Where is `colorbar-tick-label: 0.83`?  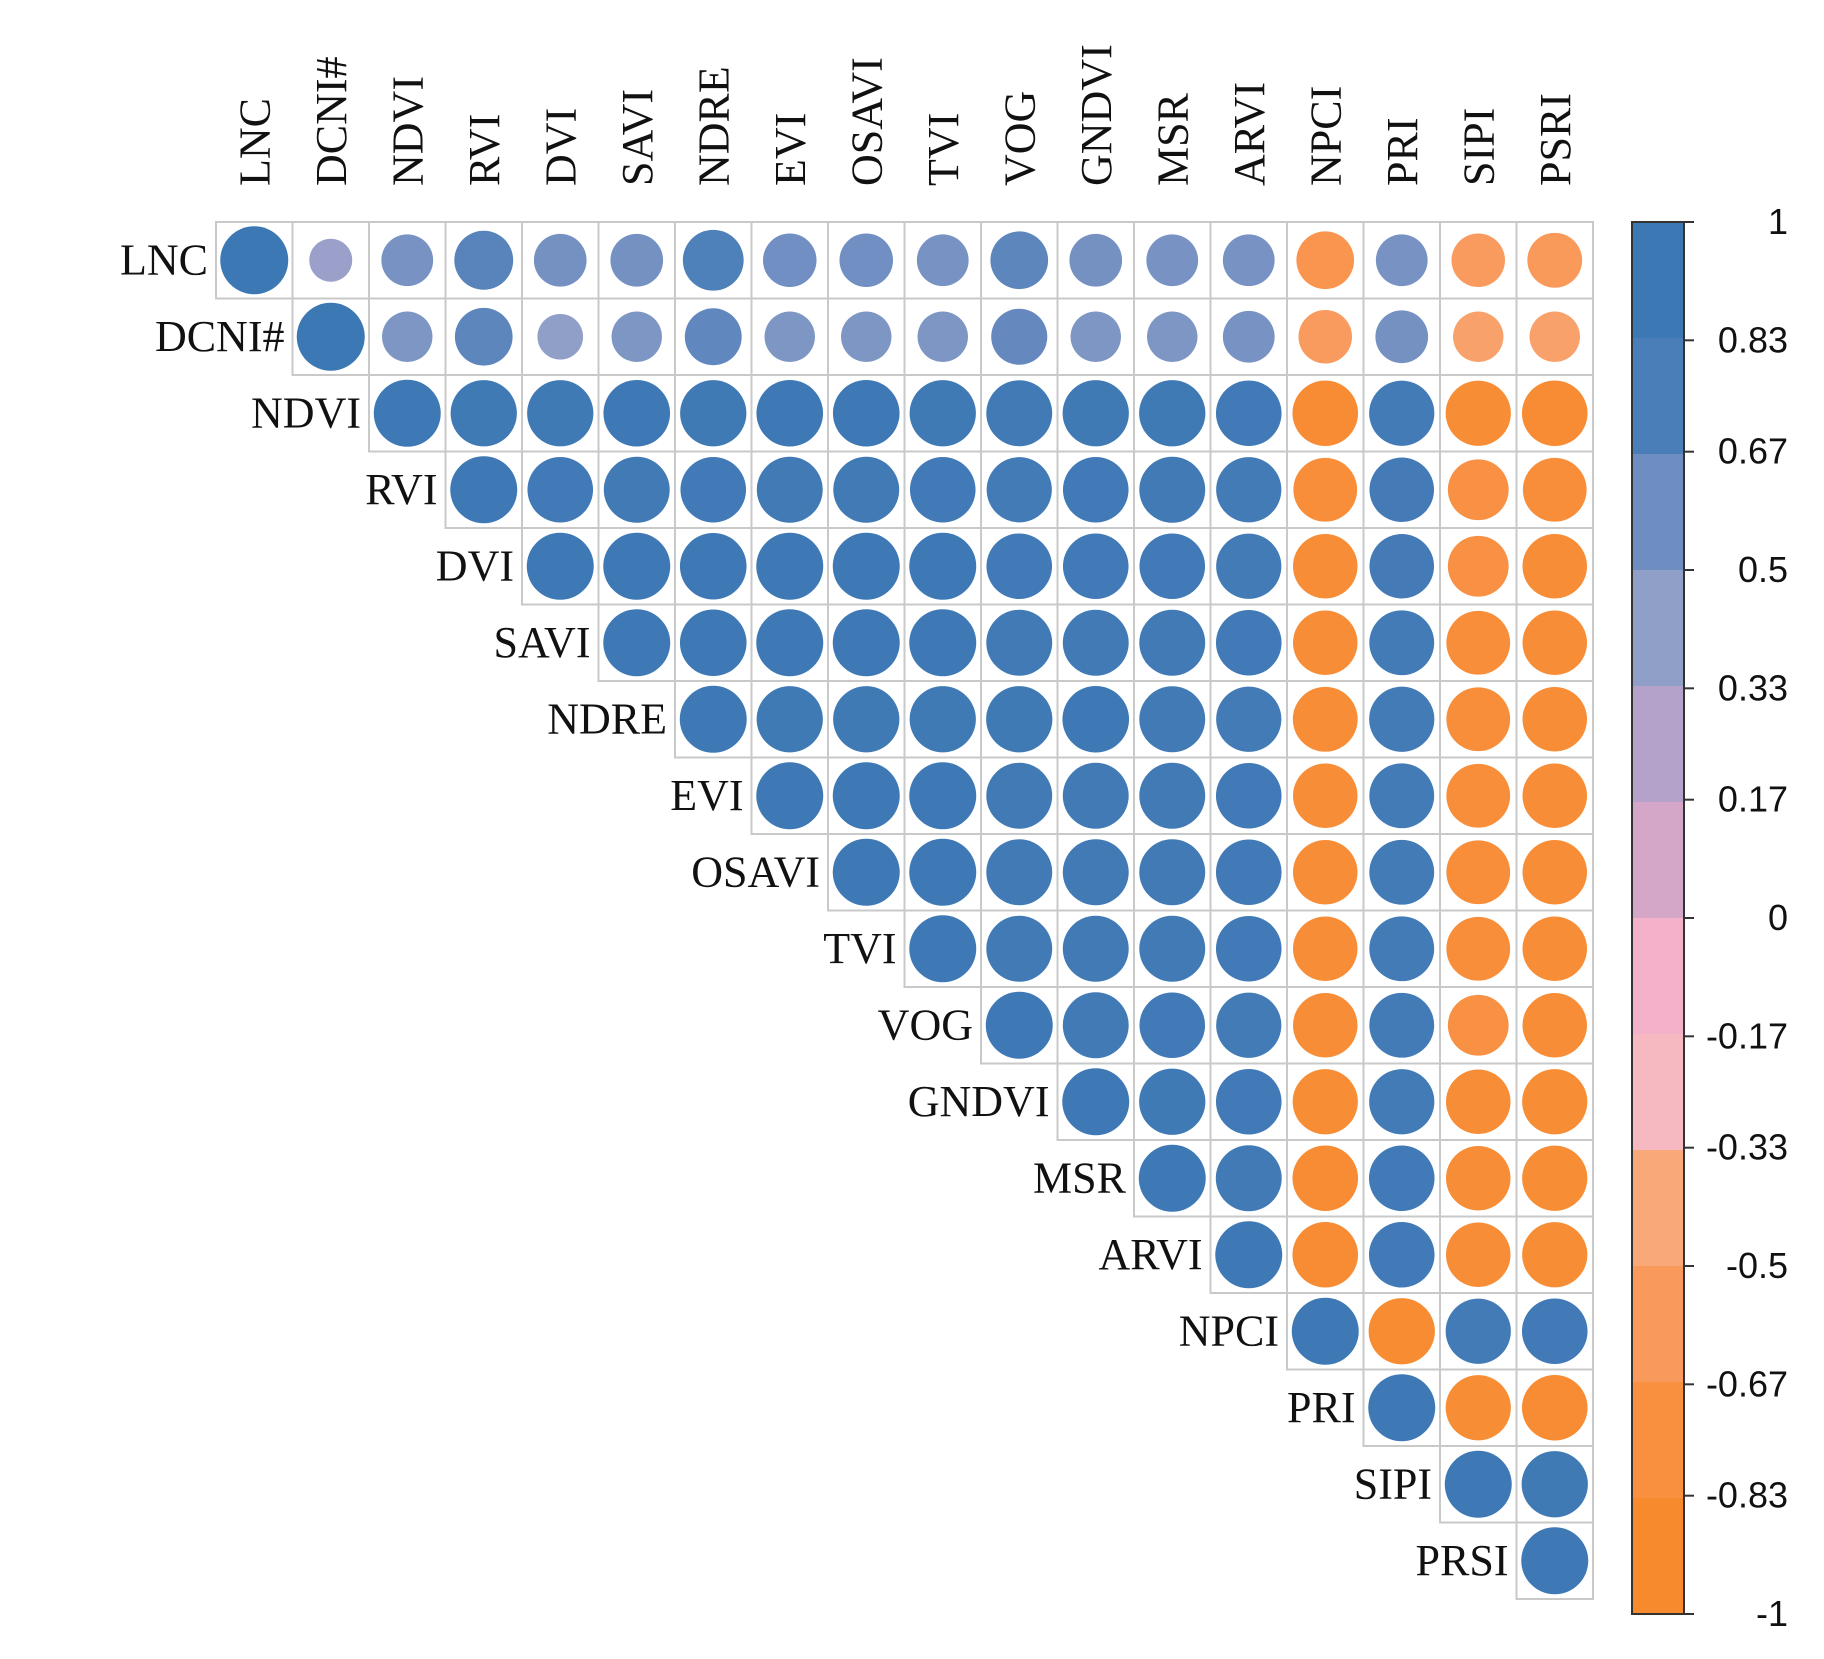 colorbar-tick-label: 0.83 is located at coordinates (1753, 339).